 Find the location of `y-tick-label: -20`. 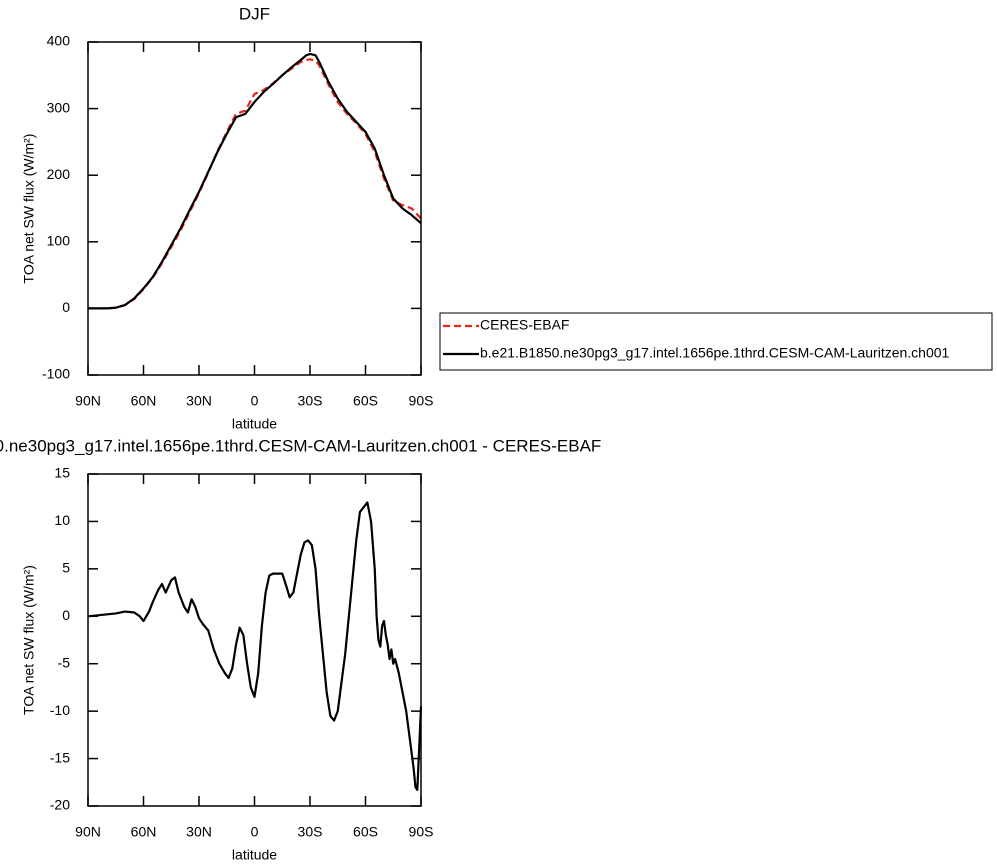

y-tick-label: -20 is located at coordinates (60, 805).